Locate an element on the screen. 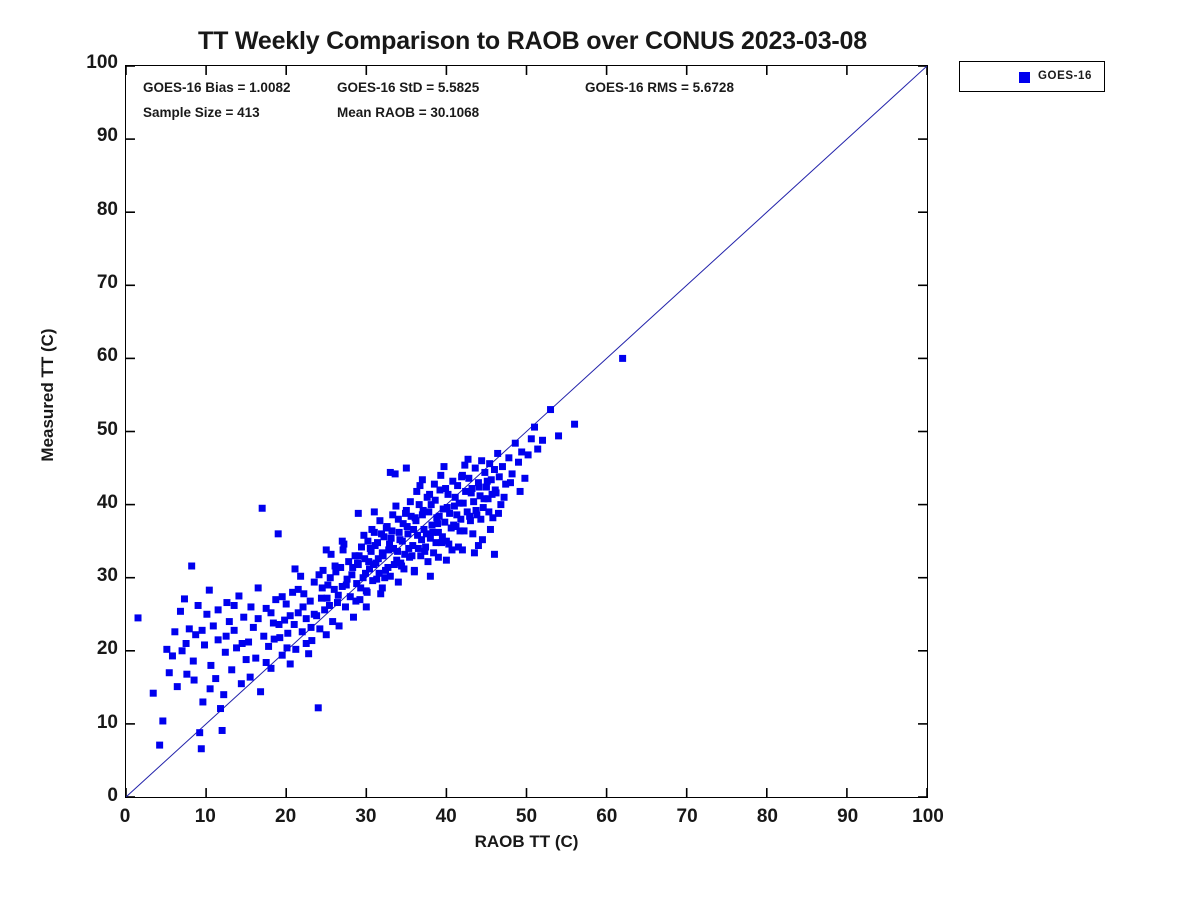 This screenshot has height=900, width=1200. x-tick-label: 10 is located at coordinates (205, 816).